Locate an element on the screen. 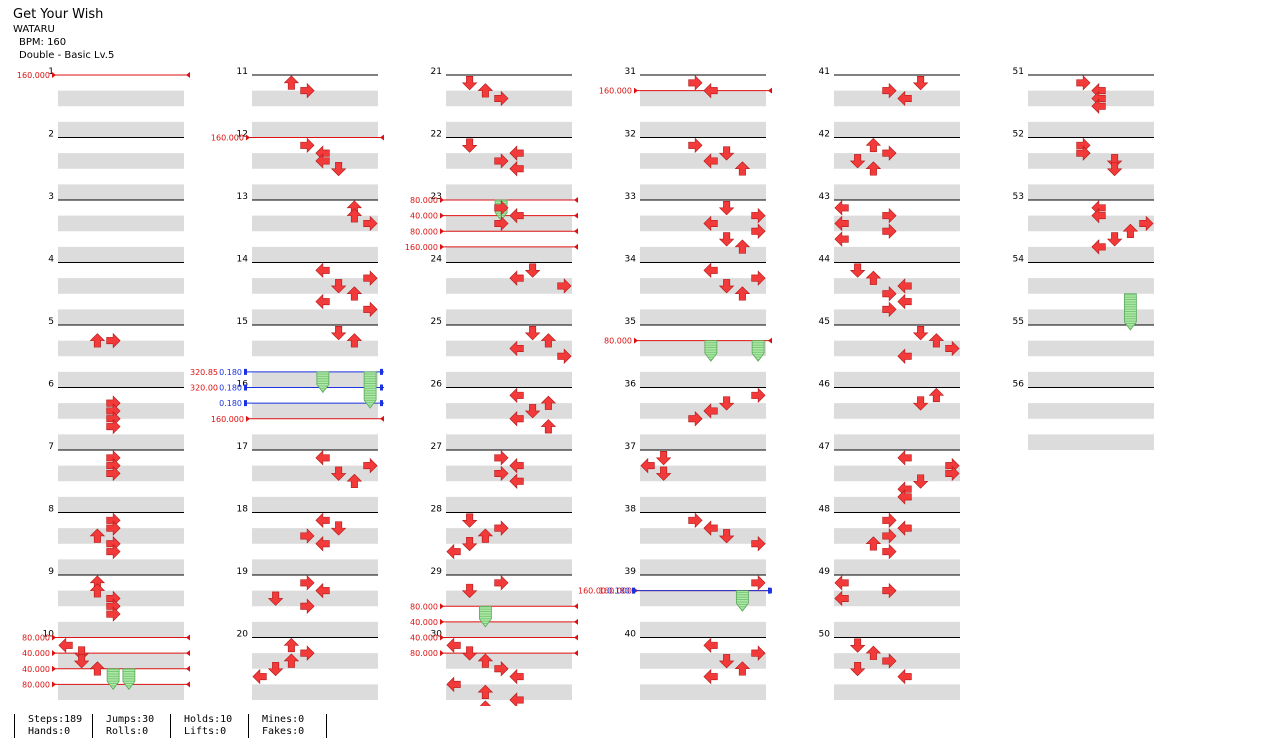 Image resolution: width=1280 pixels, height=750 pixels. measure-number: 6 is located at coordinates (51, 385).